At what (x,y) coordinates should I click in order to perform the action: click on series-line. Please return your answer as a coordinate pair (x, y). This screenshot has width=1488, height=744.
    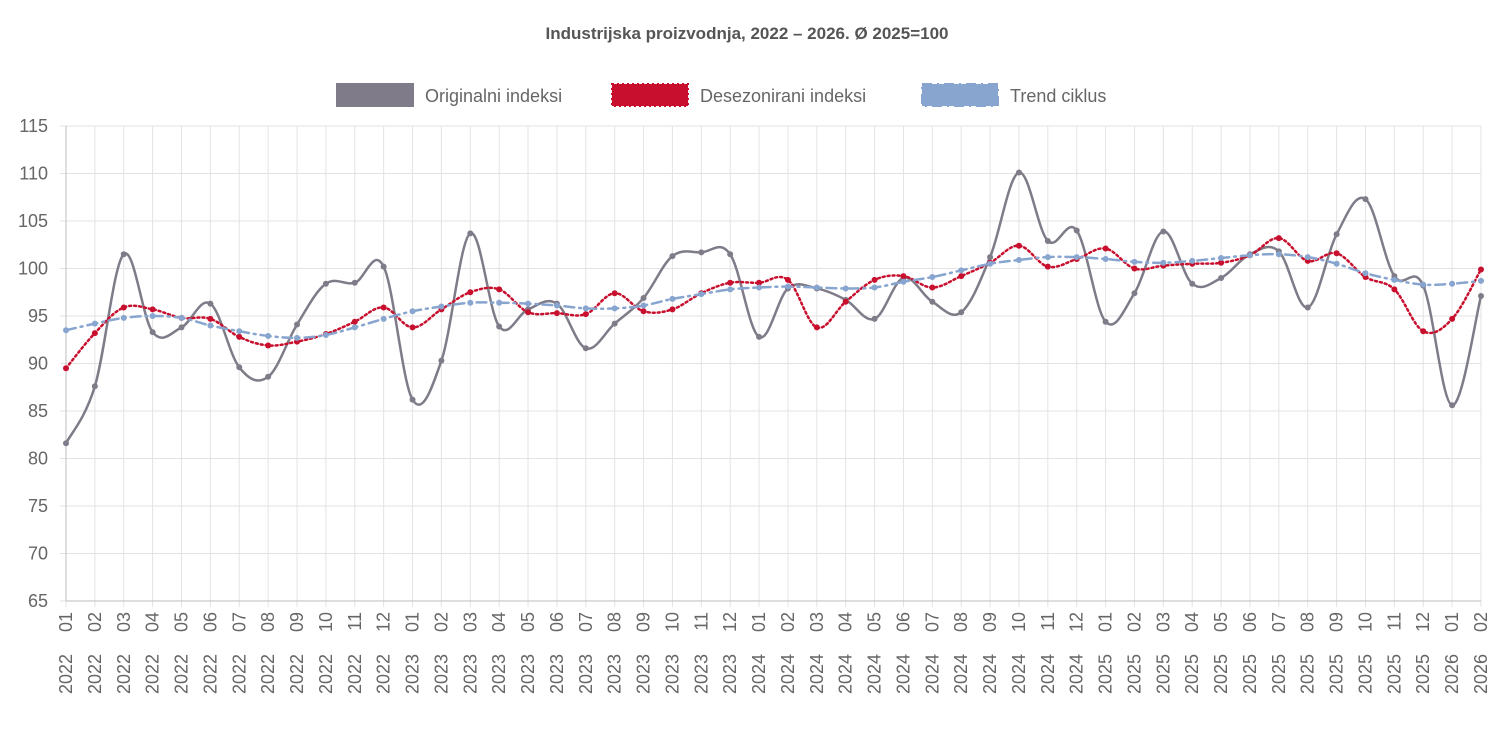
    Looking at the image, I should click on (773, 296).